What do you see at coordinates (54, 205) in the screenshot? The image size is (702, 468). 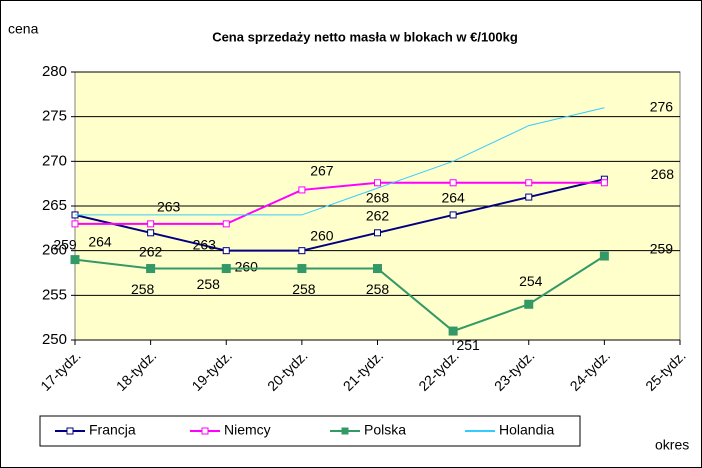 I see `y-tick-label: 265` at bounding box center [54, 205].